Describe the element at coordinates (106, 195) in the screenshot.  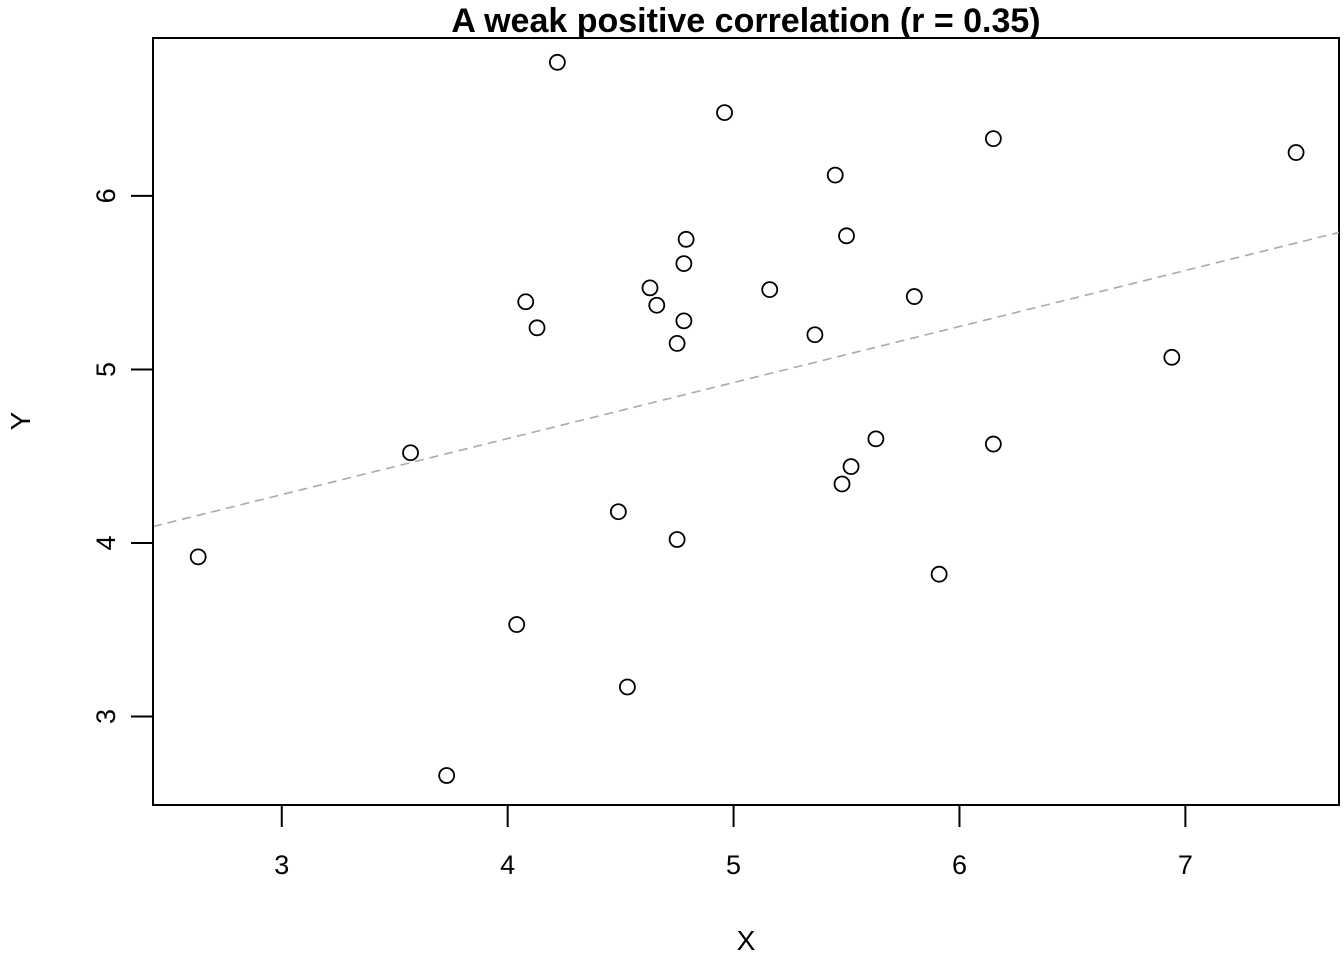
I see `y-tick-label: 6` at that location.